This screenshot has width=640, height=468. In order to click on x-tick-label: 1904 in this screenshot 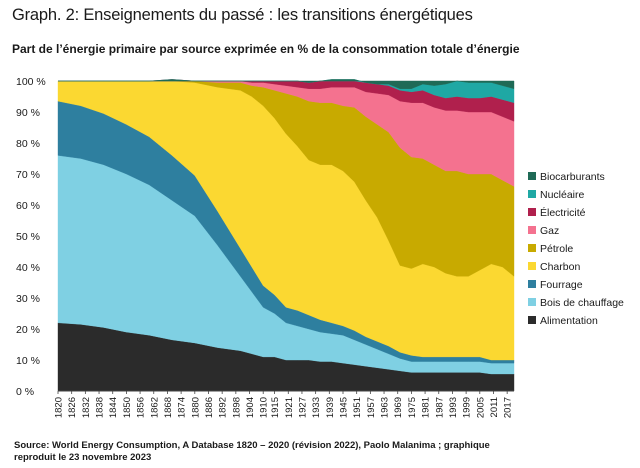, I will do `click(250, 407)`.